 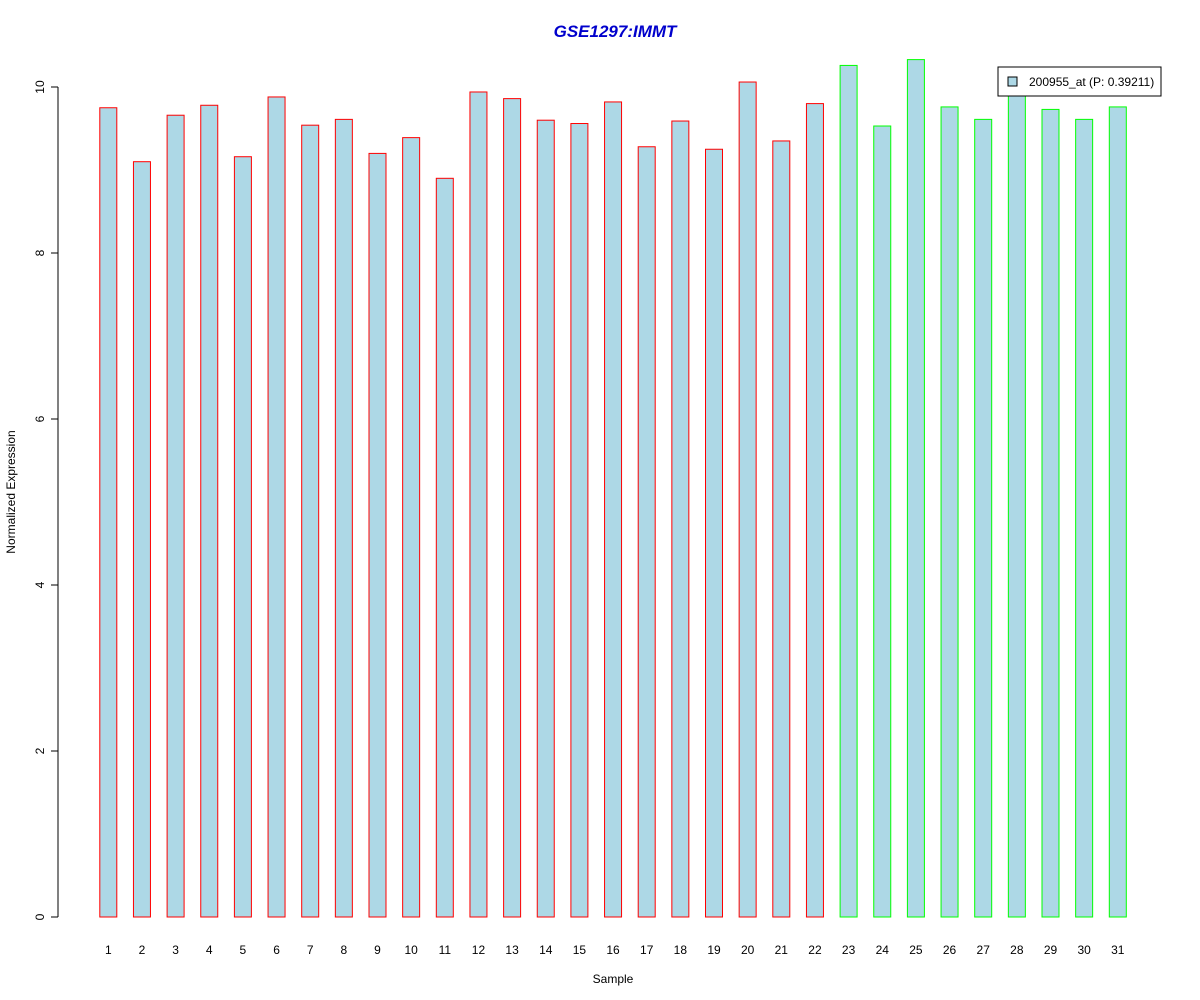 What do you see at coordinates (243, 950) in the screenshot?
I see `x-tick-label: 5` at bounding box center [243, 950].